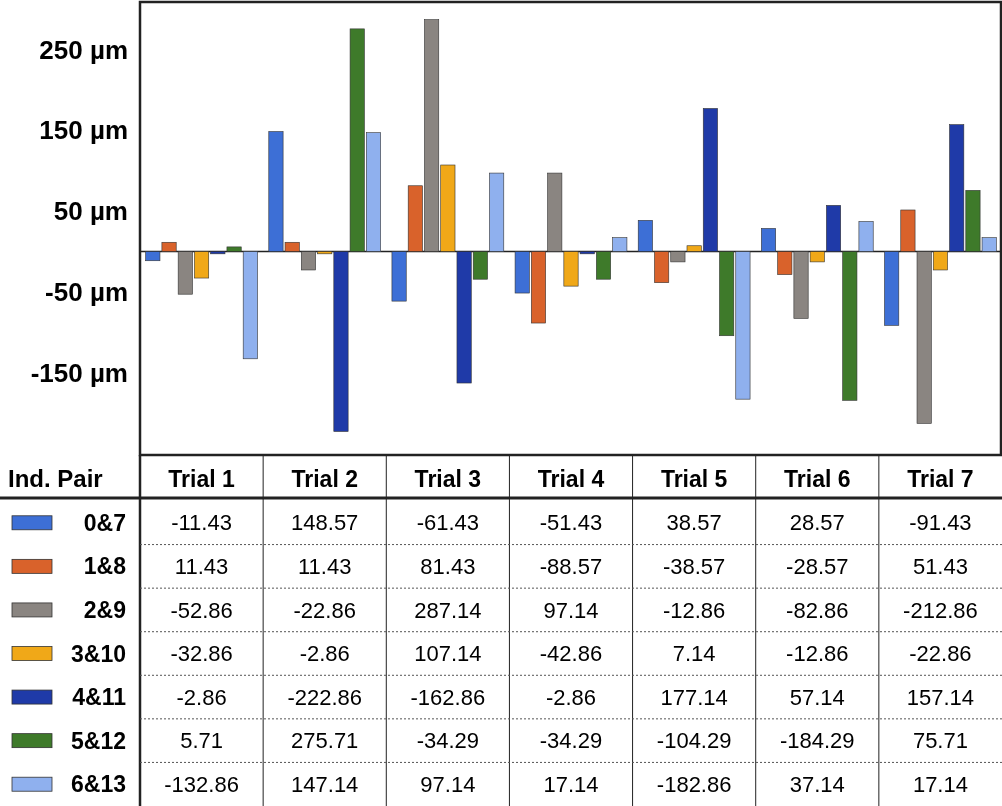  I want to click on legend-label: 1&8, so click(105, 566).